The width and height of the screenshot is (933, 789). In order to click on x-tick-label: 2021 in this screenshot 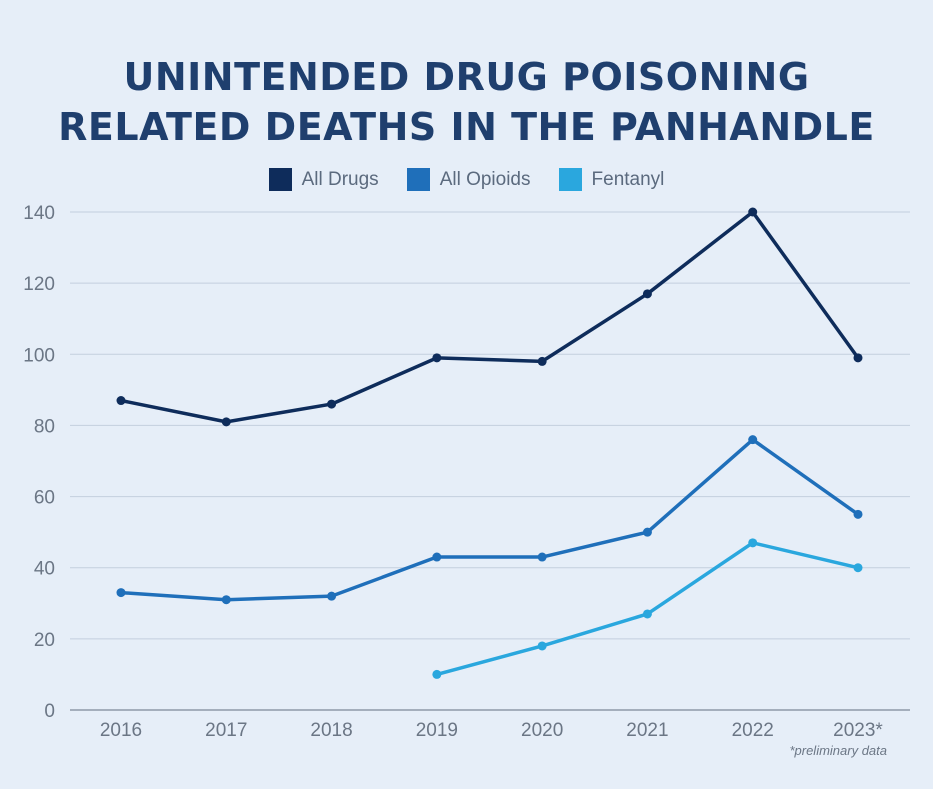, I will do `click(647, 730)`.